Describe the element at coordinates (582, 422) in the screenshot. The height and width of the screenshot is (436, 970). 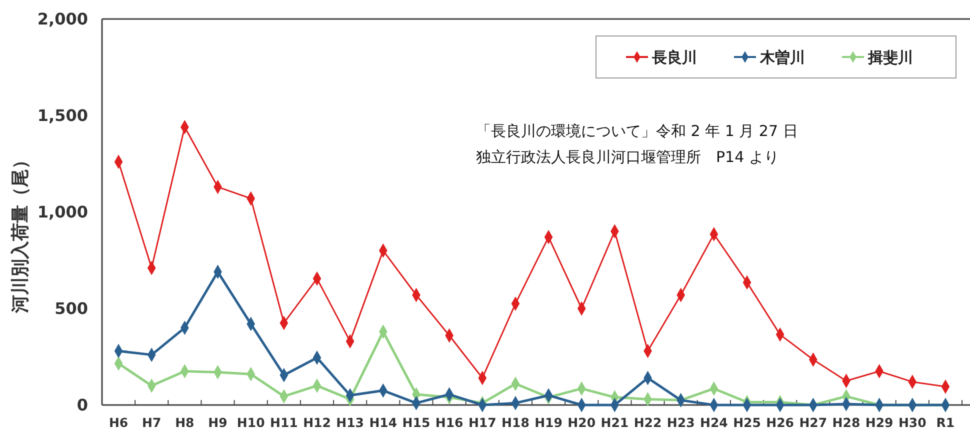
I see `x-tick-label: H20` at that location.